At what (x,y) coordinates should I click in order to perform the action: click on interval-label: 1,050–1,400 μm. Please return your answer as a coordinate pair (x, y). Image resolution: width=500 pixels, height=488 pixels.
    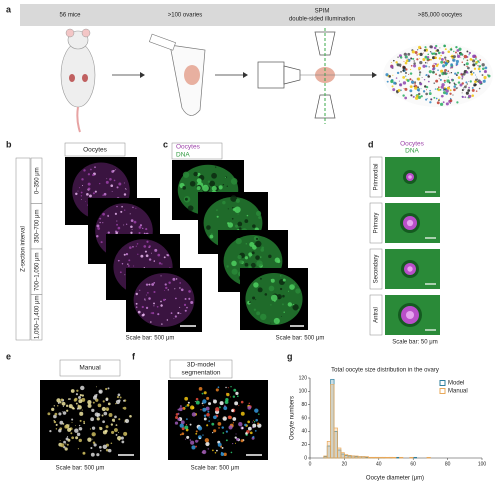
    Looking at the image, I should click on (38, 318).